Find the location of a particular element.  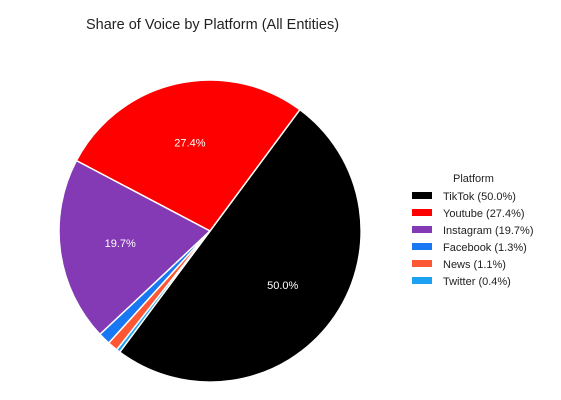

slice-labels: 50.0% 27.4% 19.7% is located at coordinates (202, 215).